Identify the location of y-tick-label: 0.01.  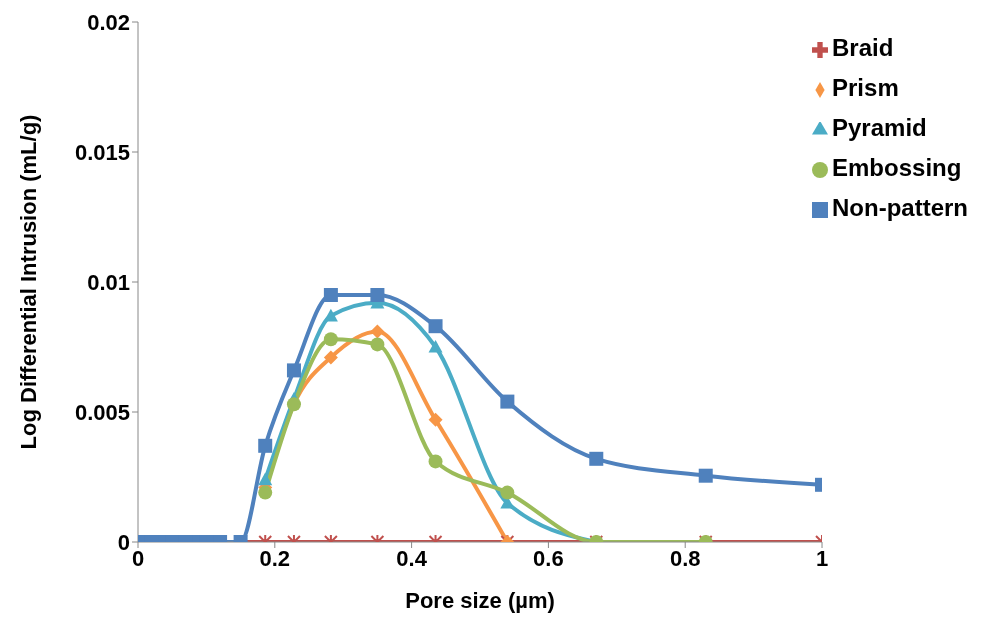
(108, 282).